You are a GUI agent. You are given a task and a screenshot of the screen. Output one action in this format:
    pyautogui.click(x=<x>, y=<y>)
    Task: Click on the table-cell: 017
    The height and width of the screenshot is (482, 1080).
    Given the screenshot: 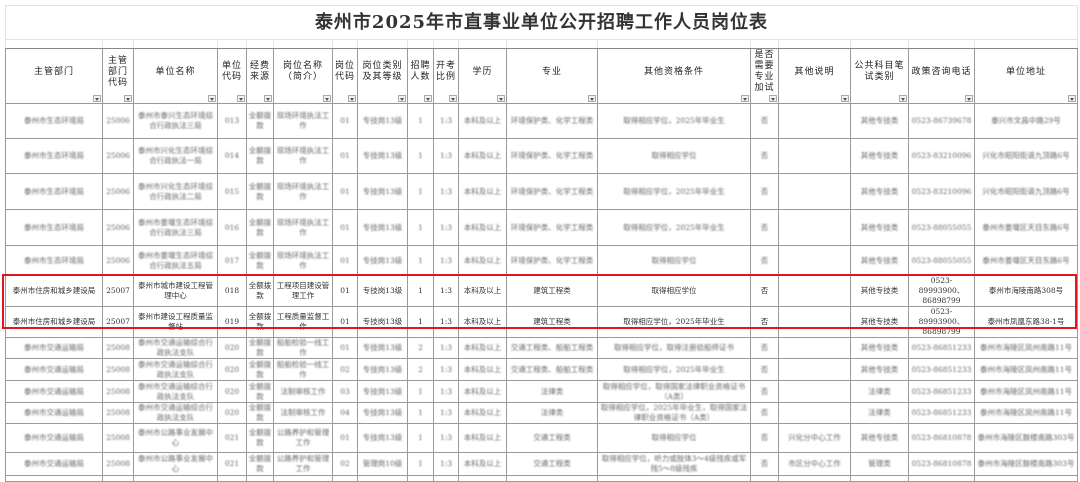 What is the action you would take?
    pyautogui.click(x=232, y=260)
    